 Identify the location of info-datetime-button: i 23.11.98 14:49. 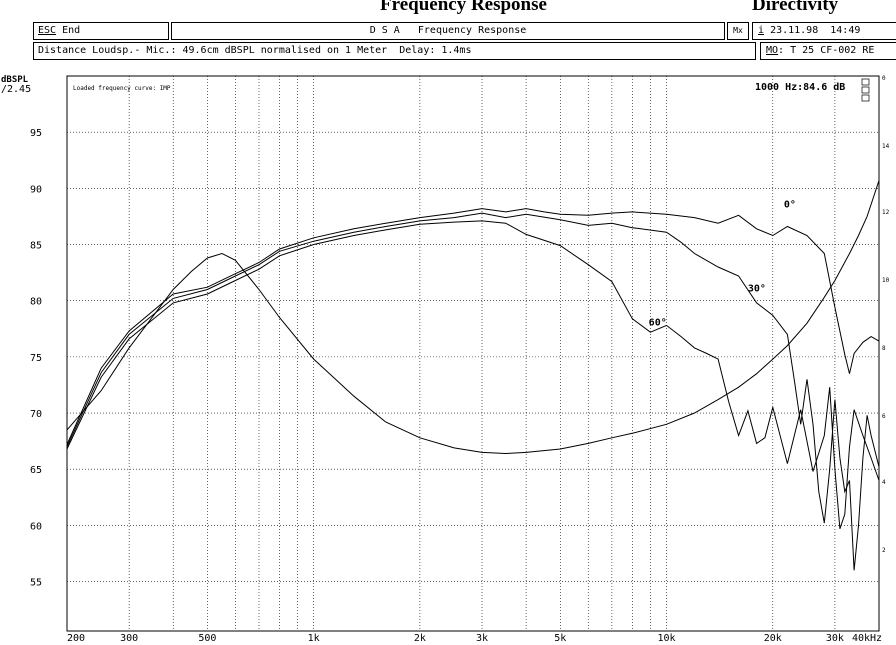
(824, 31).